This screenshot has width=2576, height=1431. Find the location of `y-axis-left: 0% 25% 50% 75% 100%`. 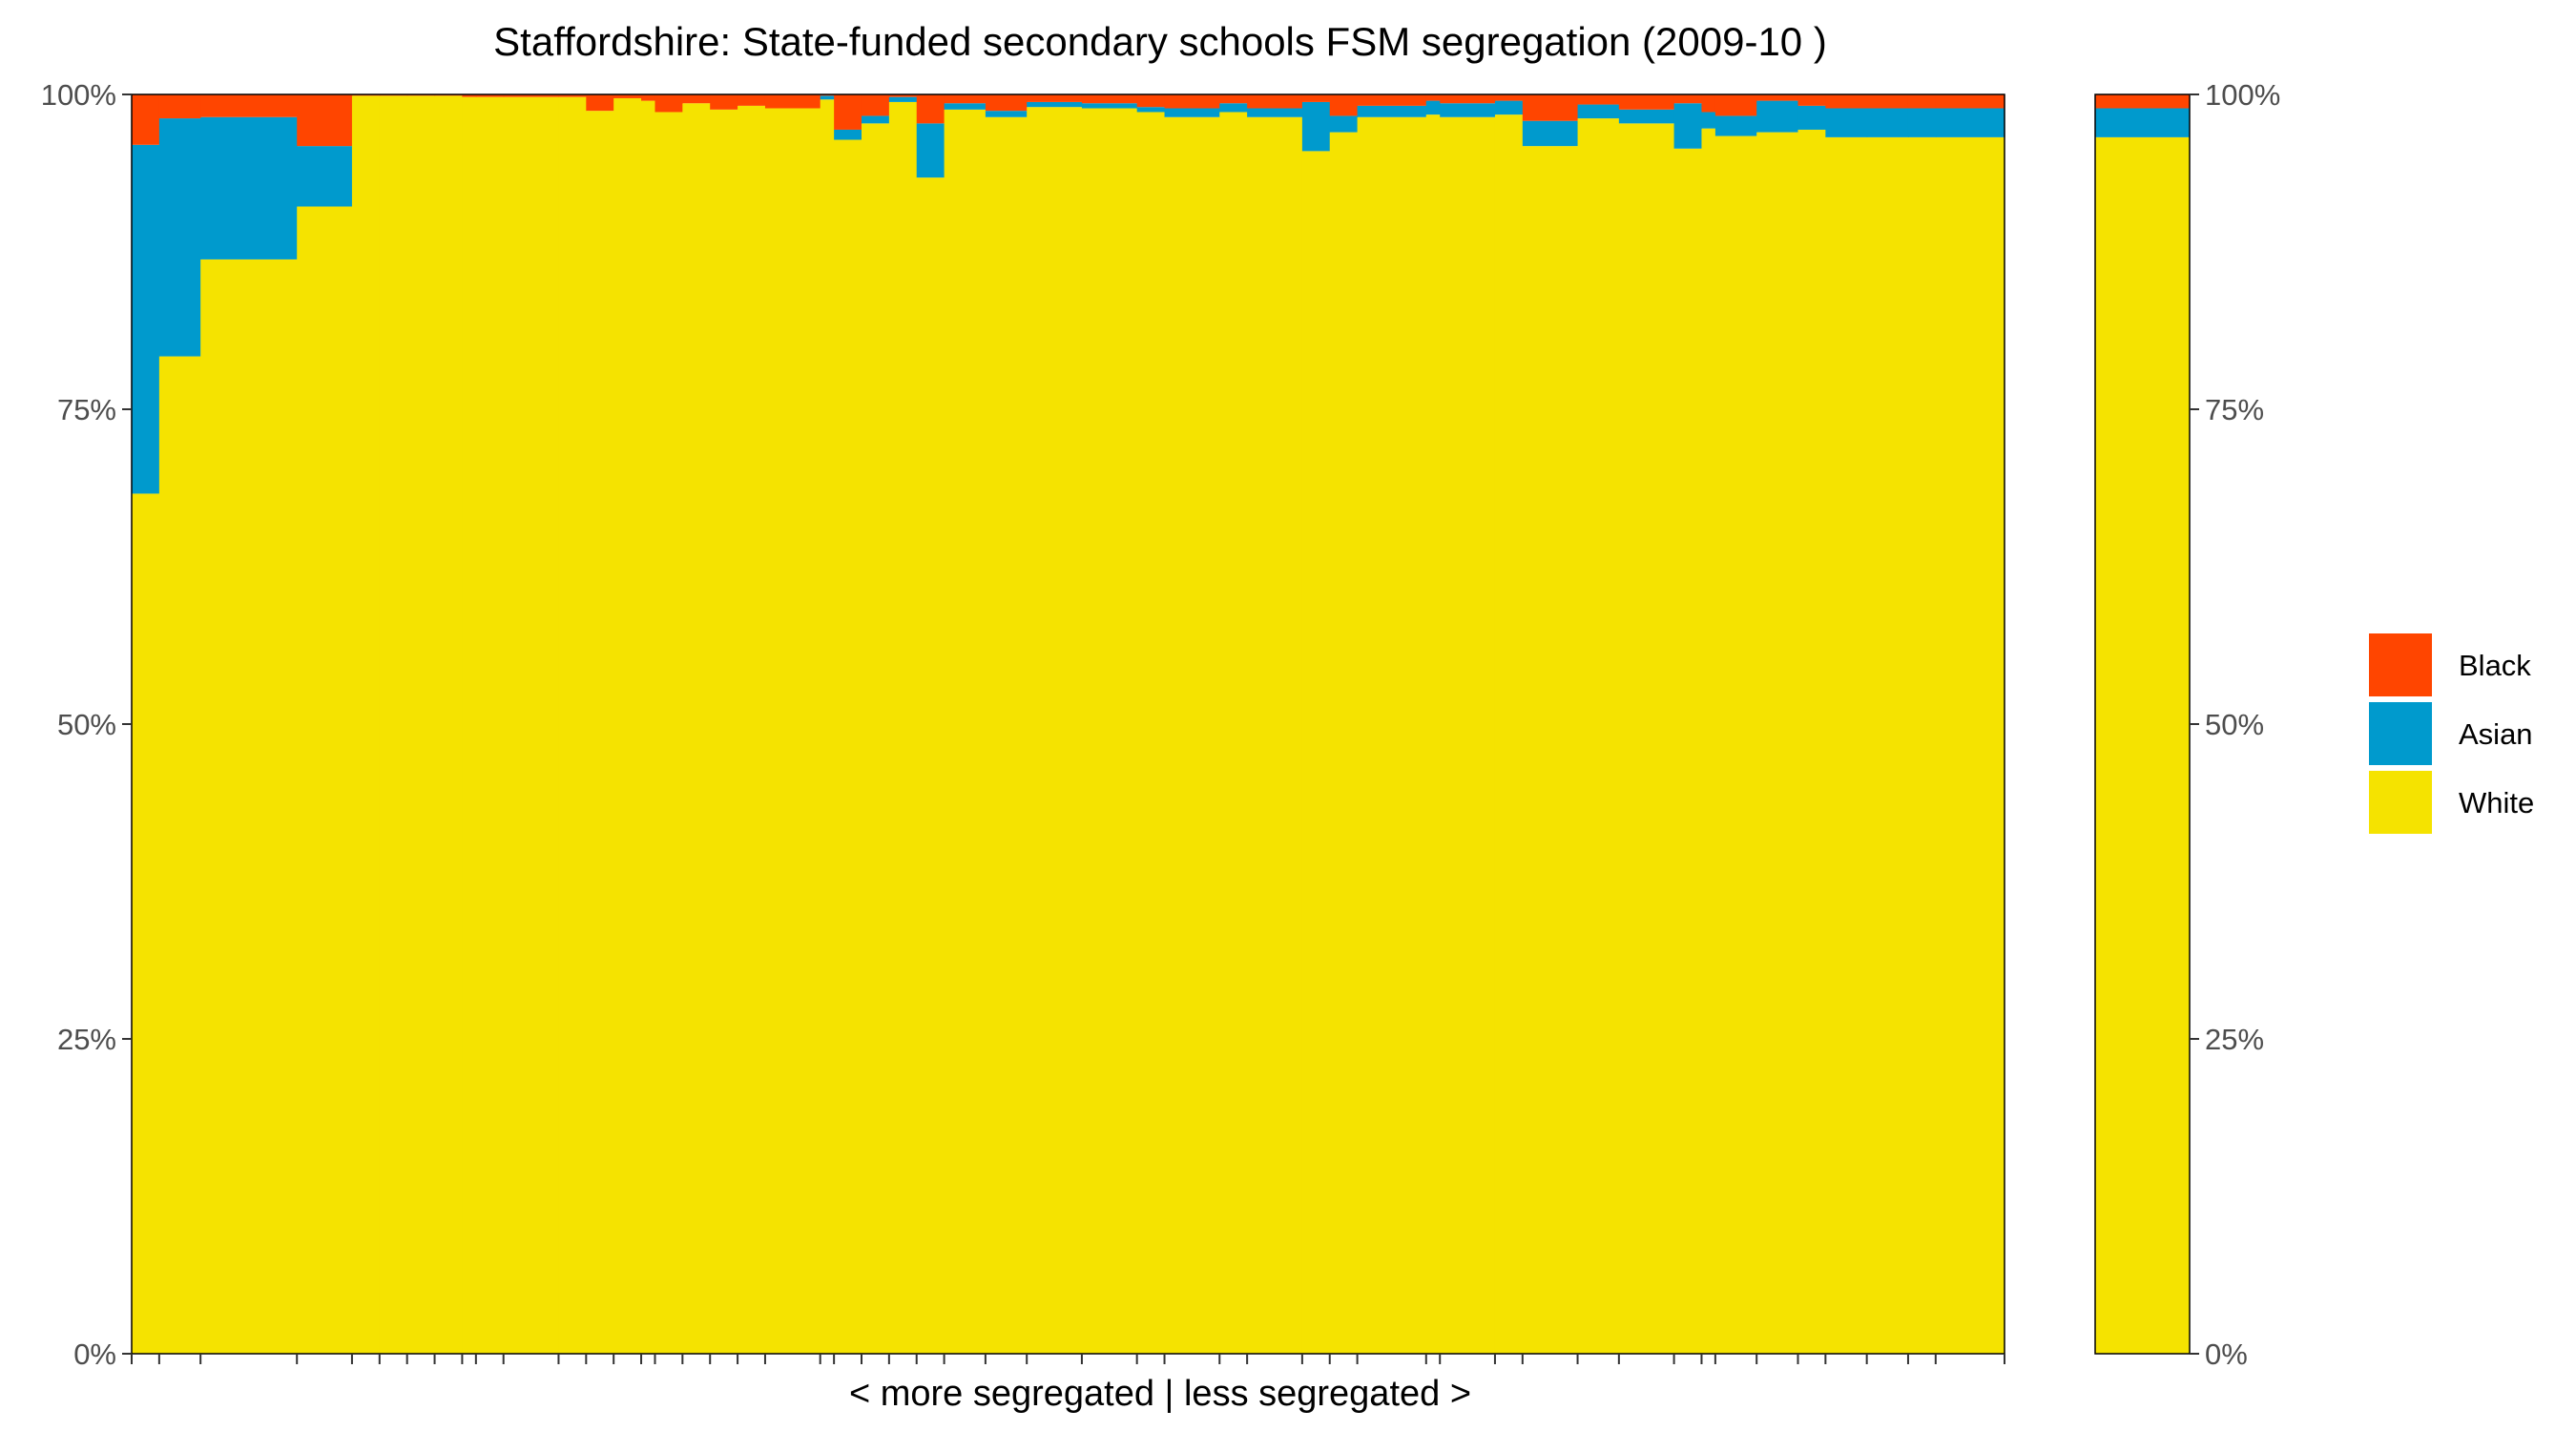

y-axis-left: 0% 25% 50% 75% 100% is located at coordinates (86, 724).